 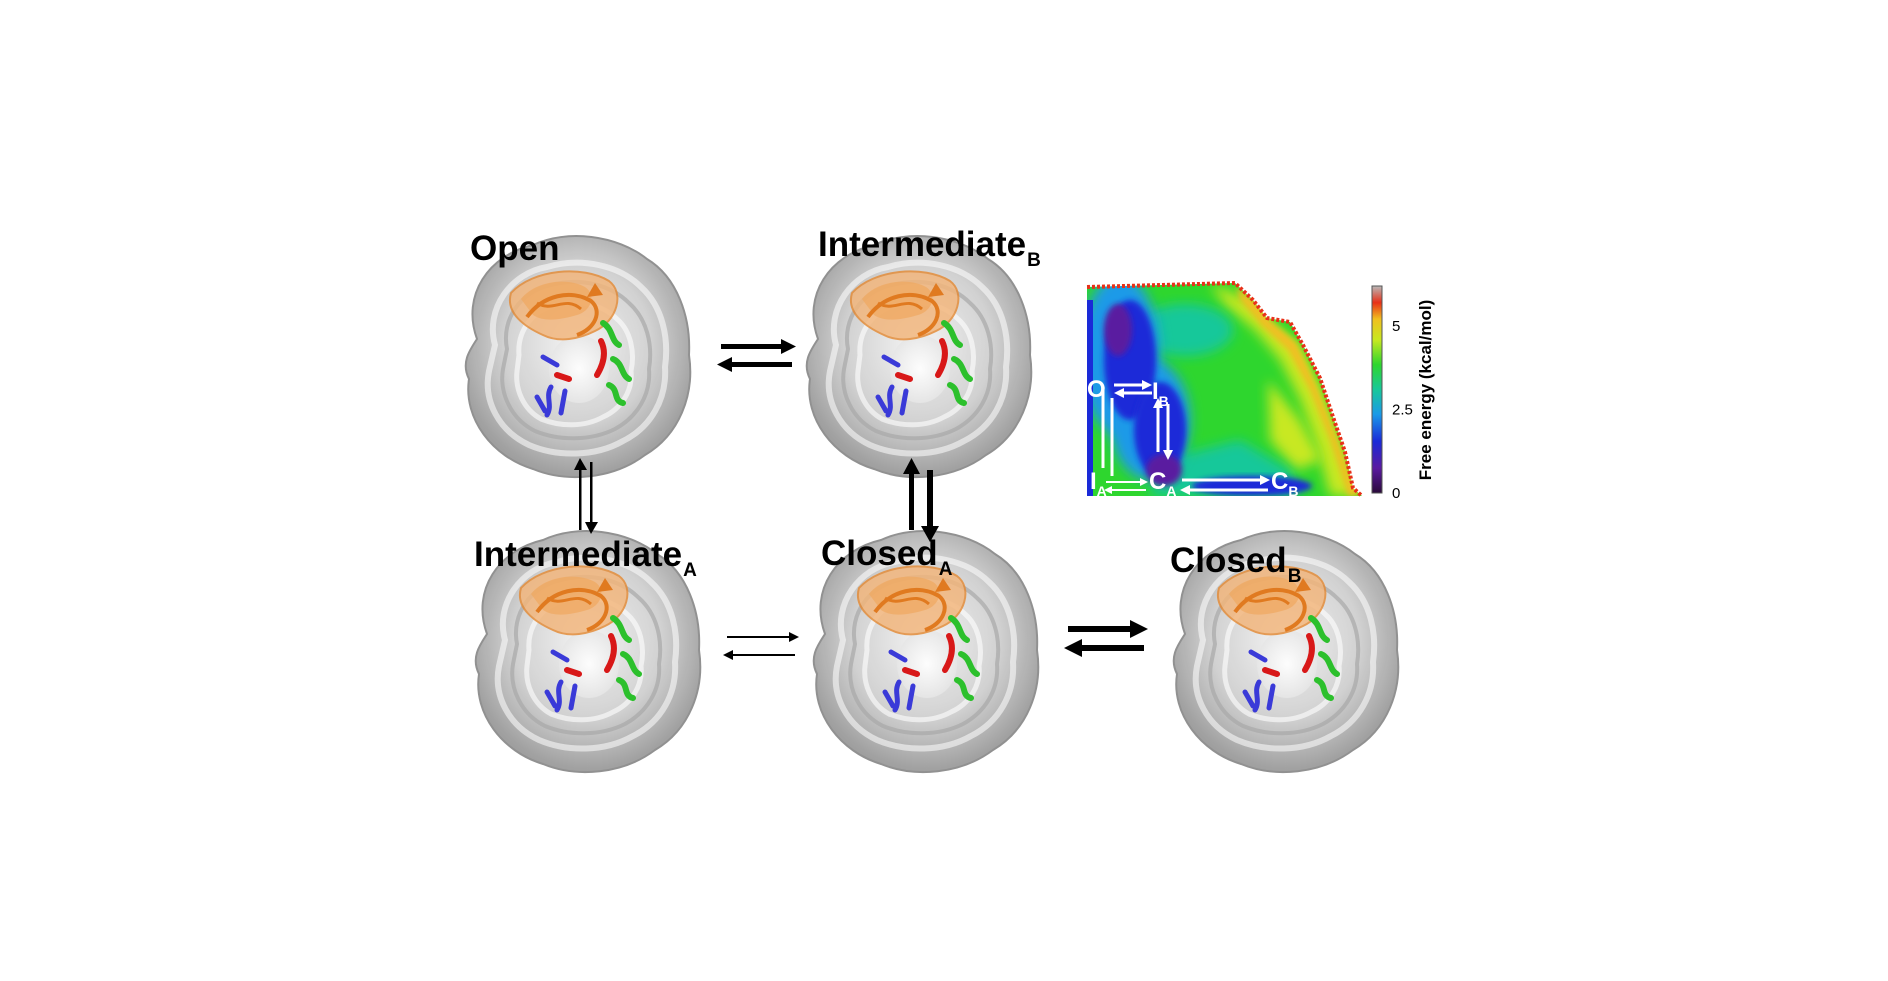 What do you see at coordinates (1284, 483) in the screenshot?
I see `map-label-cb: CB` at bounding box center [1284, 483].